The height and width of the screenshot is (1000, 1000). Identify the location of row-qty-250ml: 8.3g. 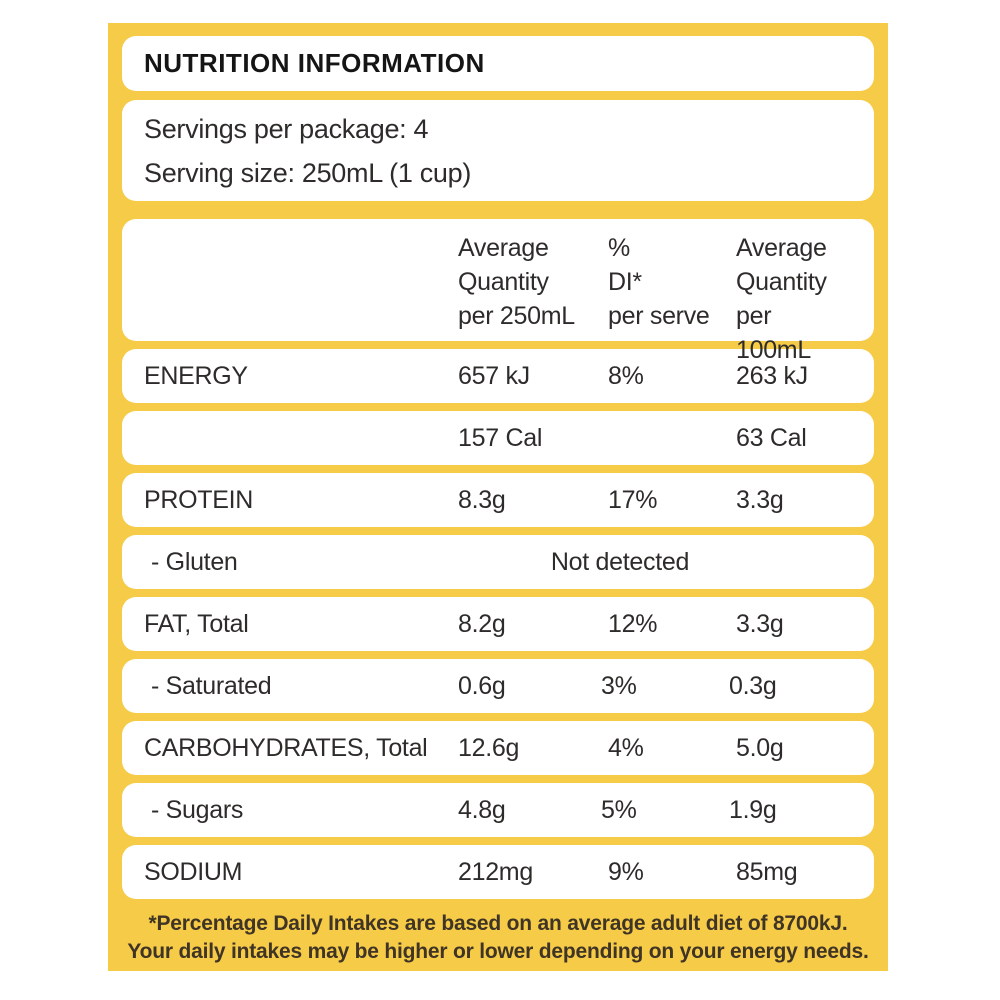
(482, 499).